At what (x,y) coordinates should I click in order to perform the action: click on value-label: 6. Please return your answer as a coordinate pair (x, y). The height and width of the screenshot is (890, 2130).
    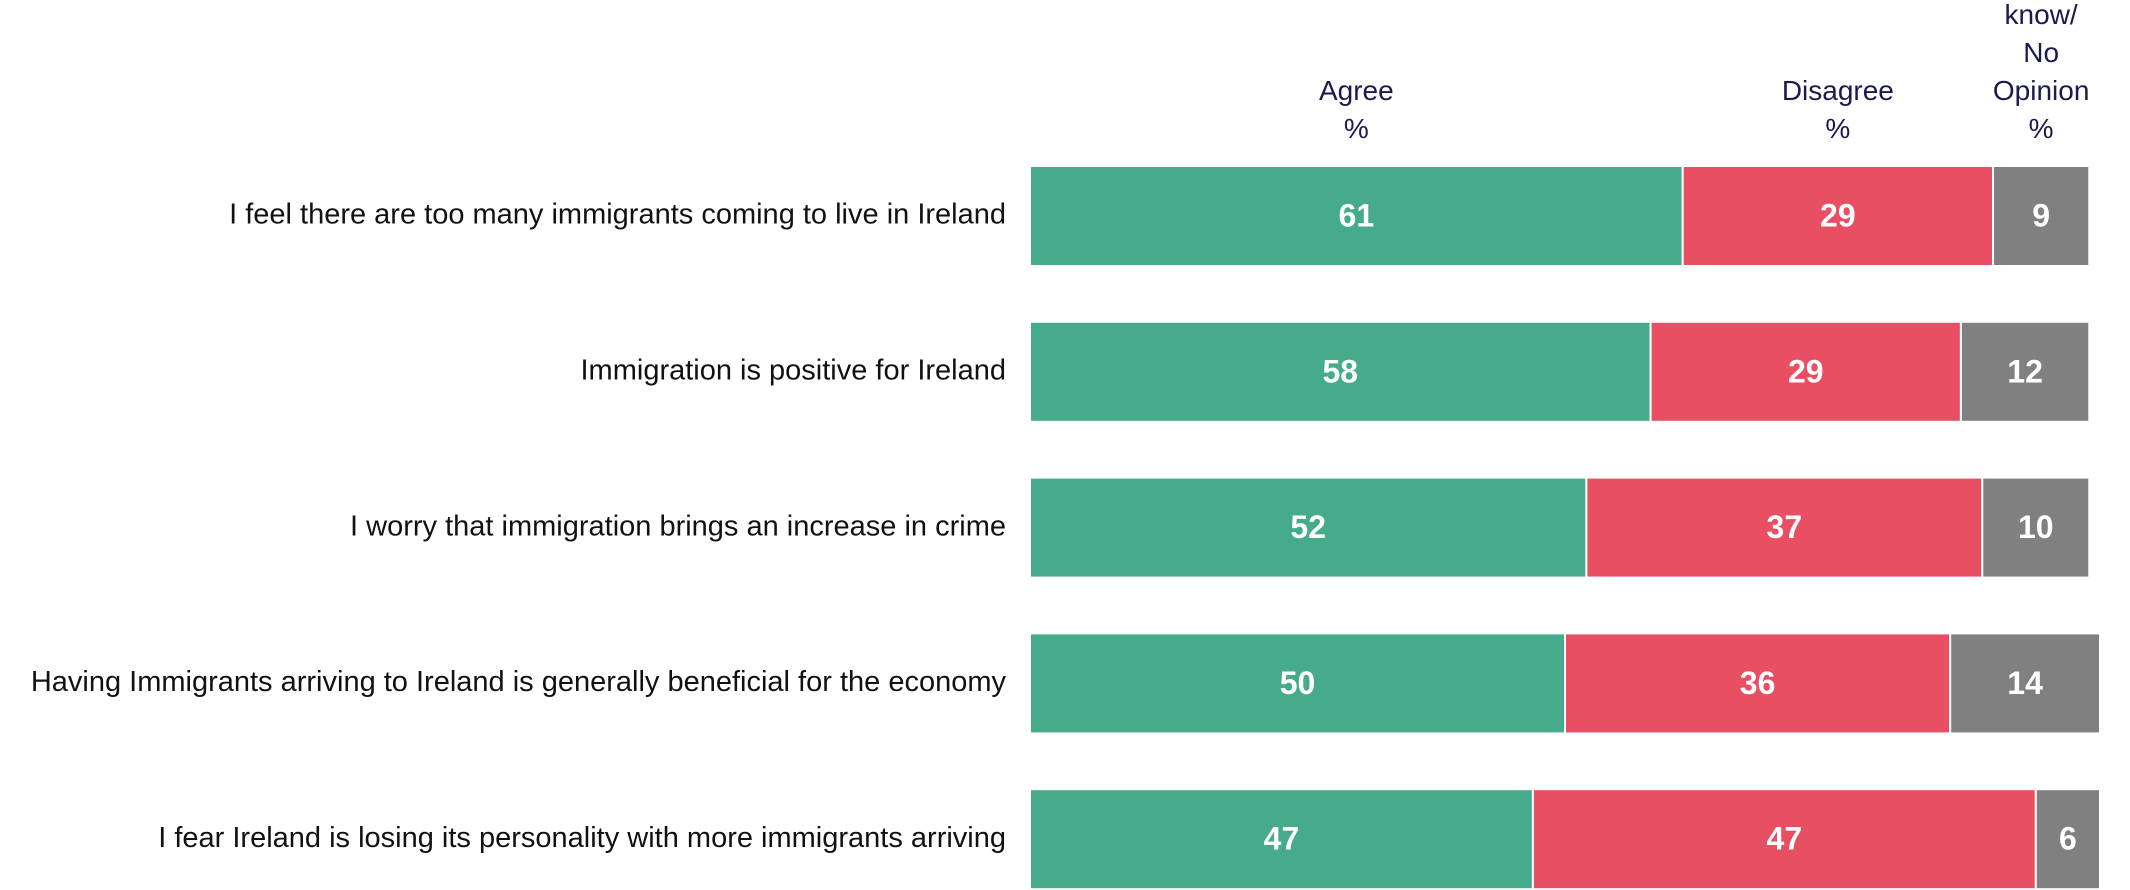
    Looking at the image, I should click on (2068, 839).